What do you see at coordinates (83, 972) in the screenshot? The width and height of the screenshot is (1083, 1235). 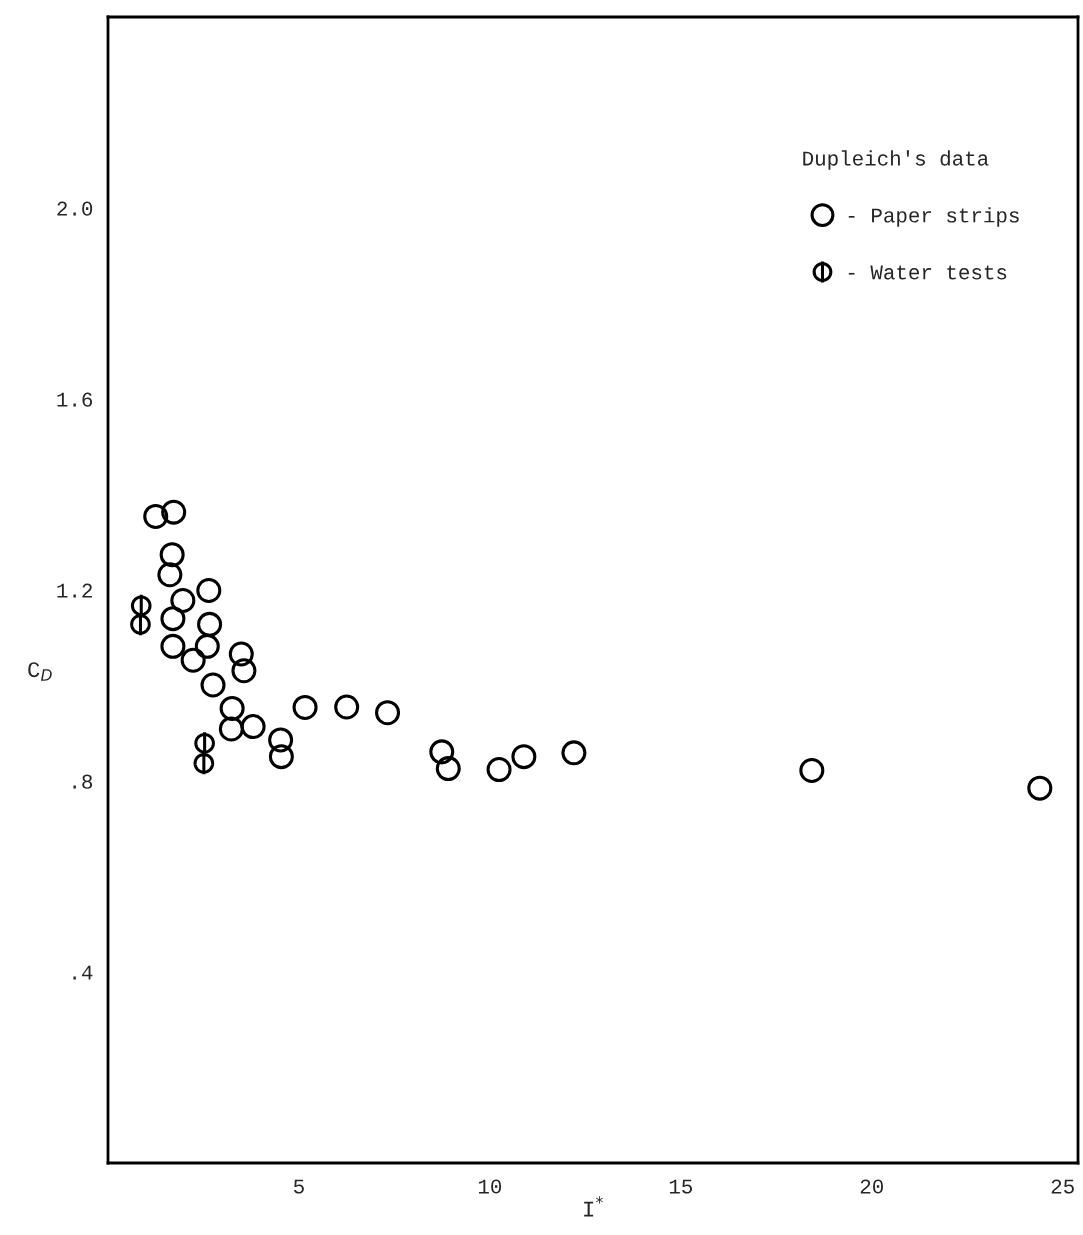 I see `y-tick-label: .4` at bounding box center [83, 972].